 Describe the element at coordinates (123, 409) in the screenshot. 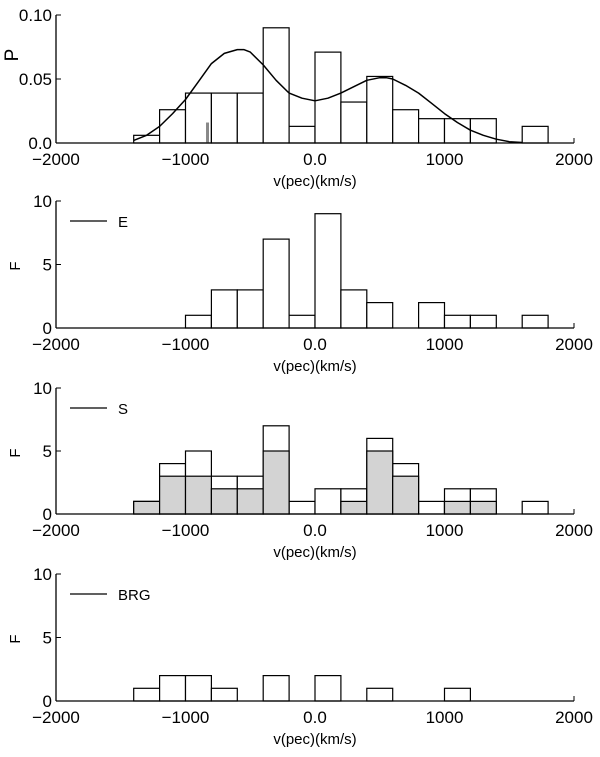

I see `legend-label: S` at that location.